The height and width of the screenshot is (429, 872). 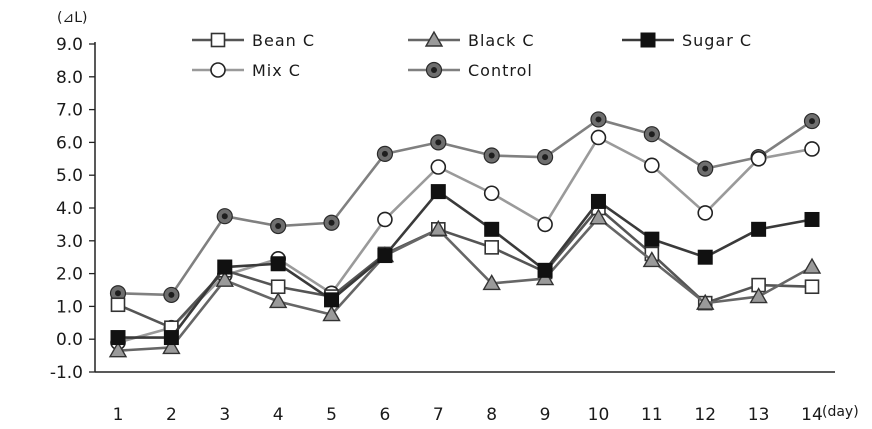 What do you see at coordinates (652, 415) in the screenshot?
I see `x-tick-label: 11` at bounding box center [652, 415].